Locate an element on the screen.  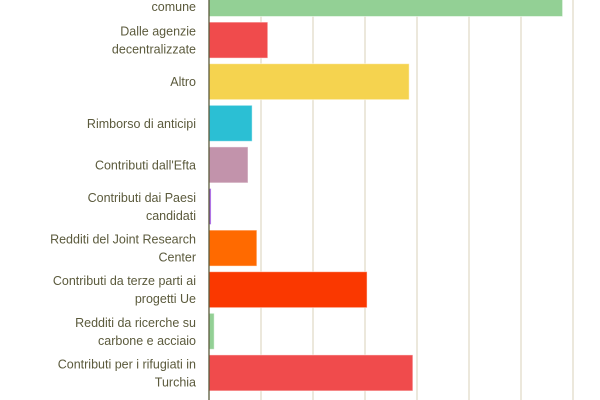
category-label: Redditi da ricerche su carbone e acciaio is located at coordinates (135, 332).